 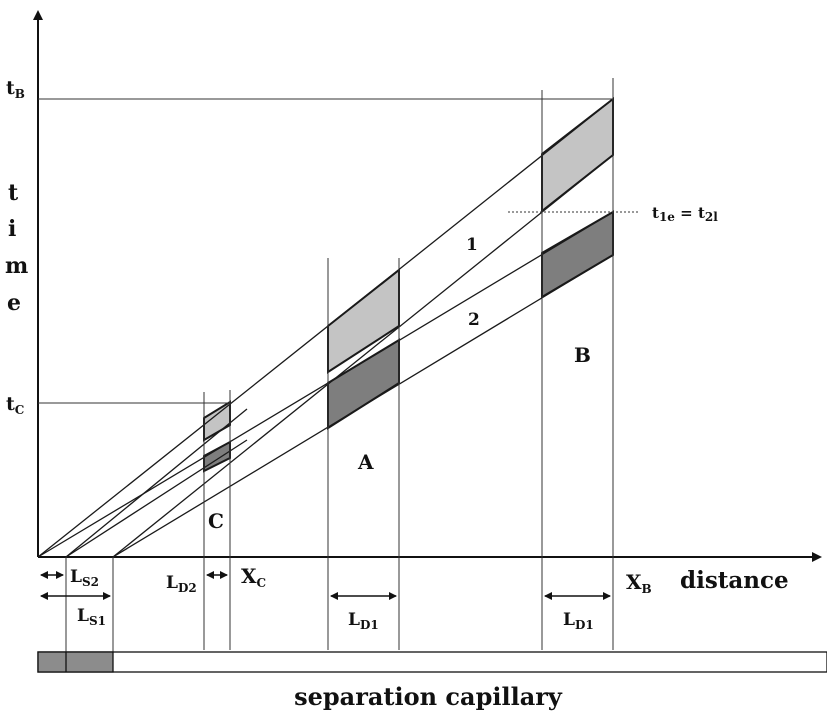 I want to click on zone-b-light, so click(x=577, y=155).